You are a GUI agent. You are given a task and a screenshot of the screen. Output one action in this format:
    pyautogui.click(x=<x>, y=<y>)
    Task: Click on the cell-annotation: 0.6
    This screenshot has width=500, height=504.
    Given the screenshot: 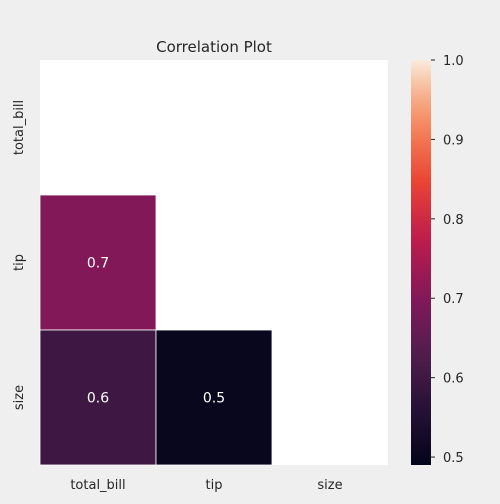 What is the action you would take?
    pyautogui.click(x=98, y=399)
    